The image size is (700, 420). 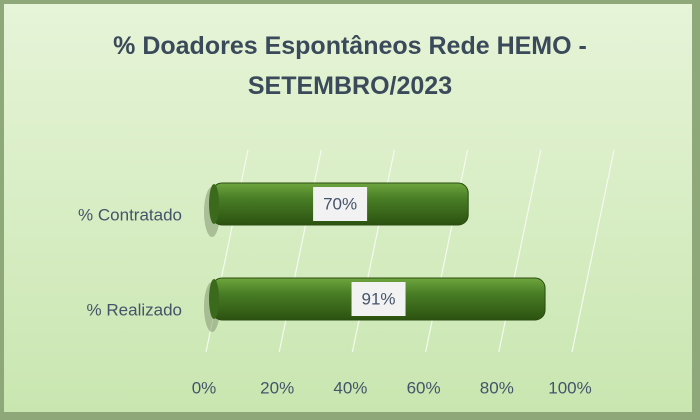 I want to click on x-tick-label: 40%, so click(x=350, y=387).